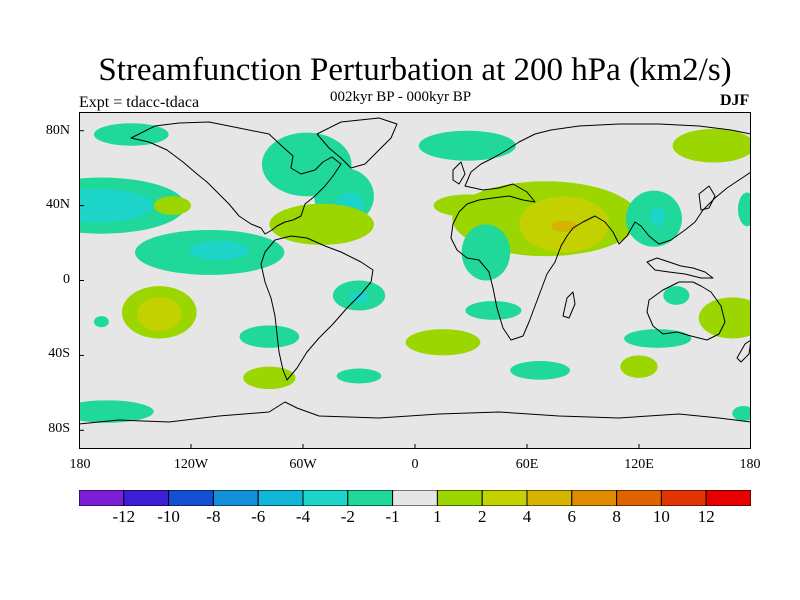 The height and width of the screenshot is (600, 800). I want to click on colorbar-label: -8, so click(213, 516).